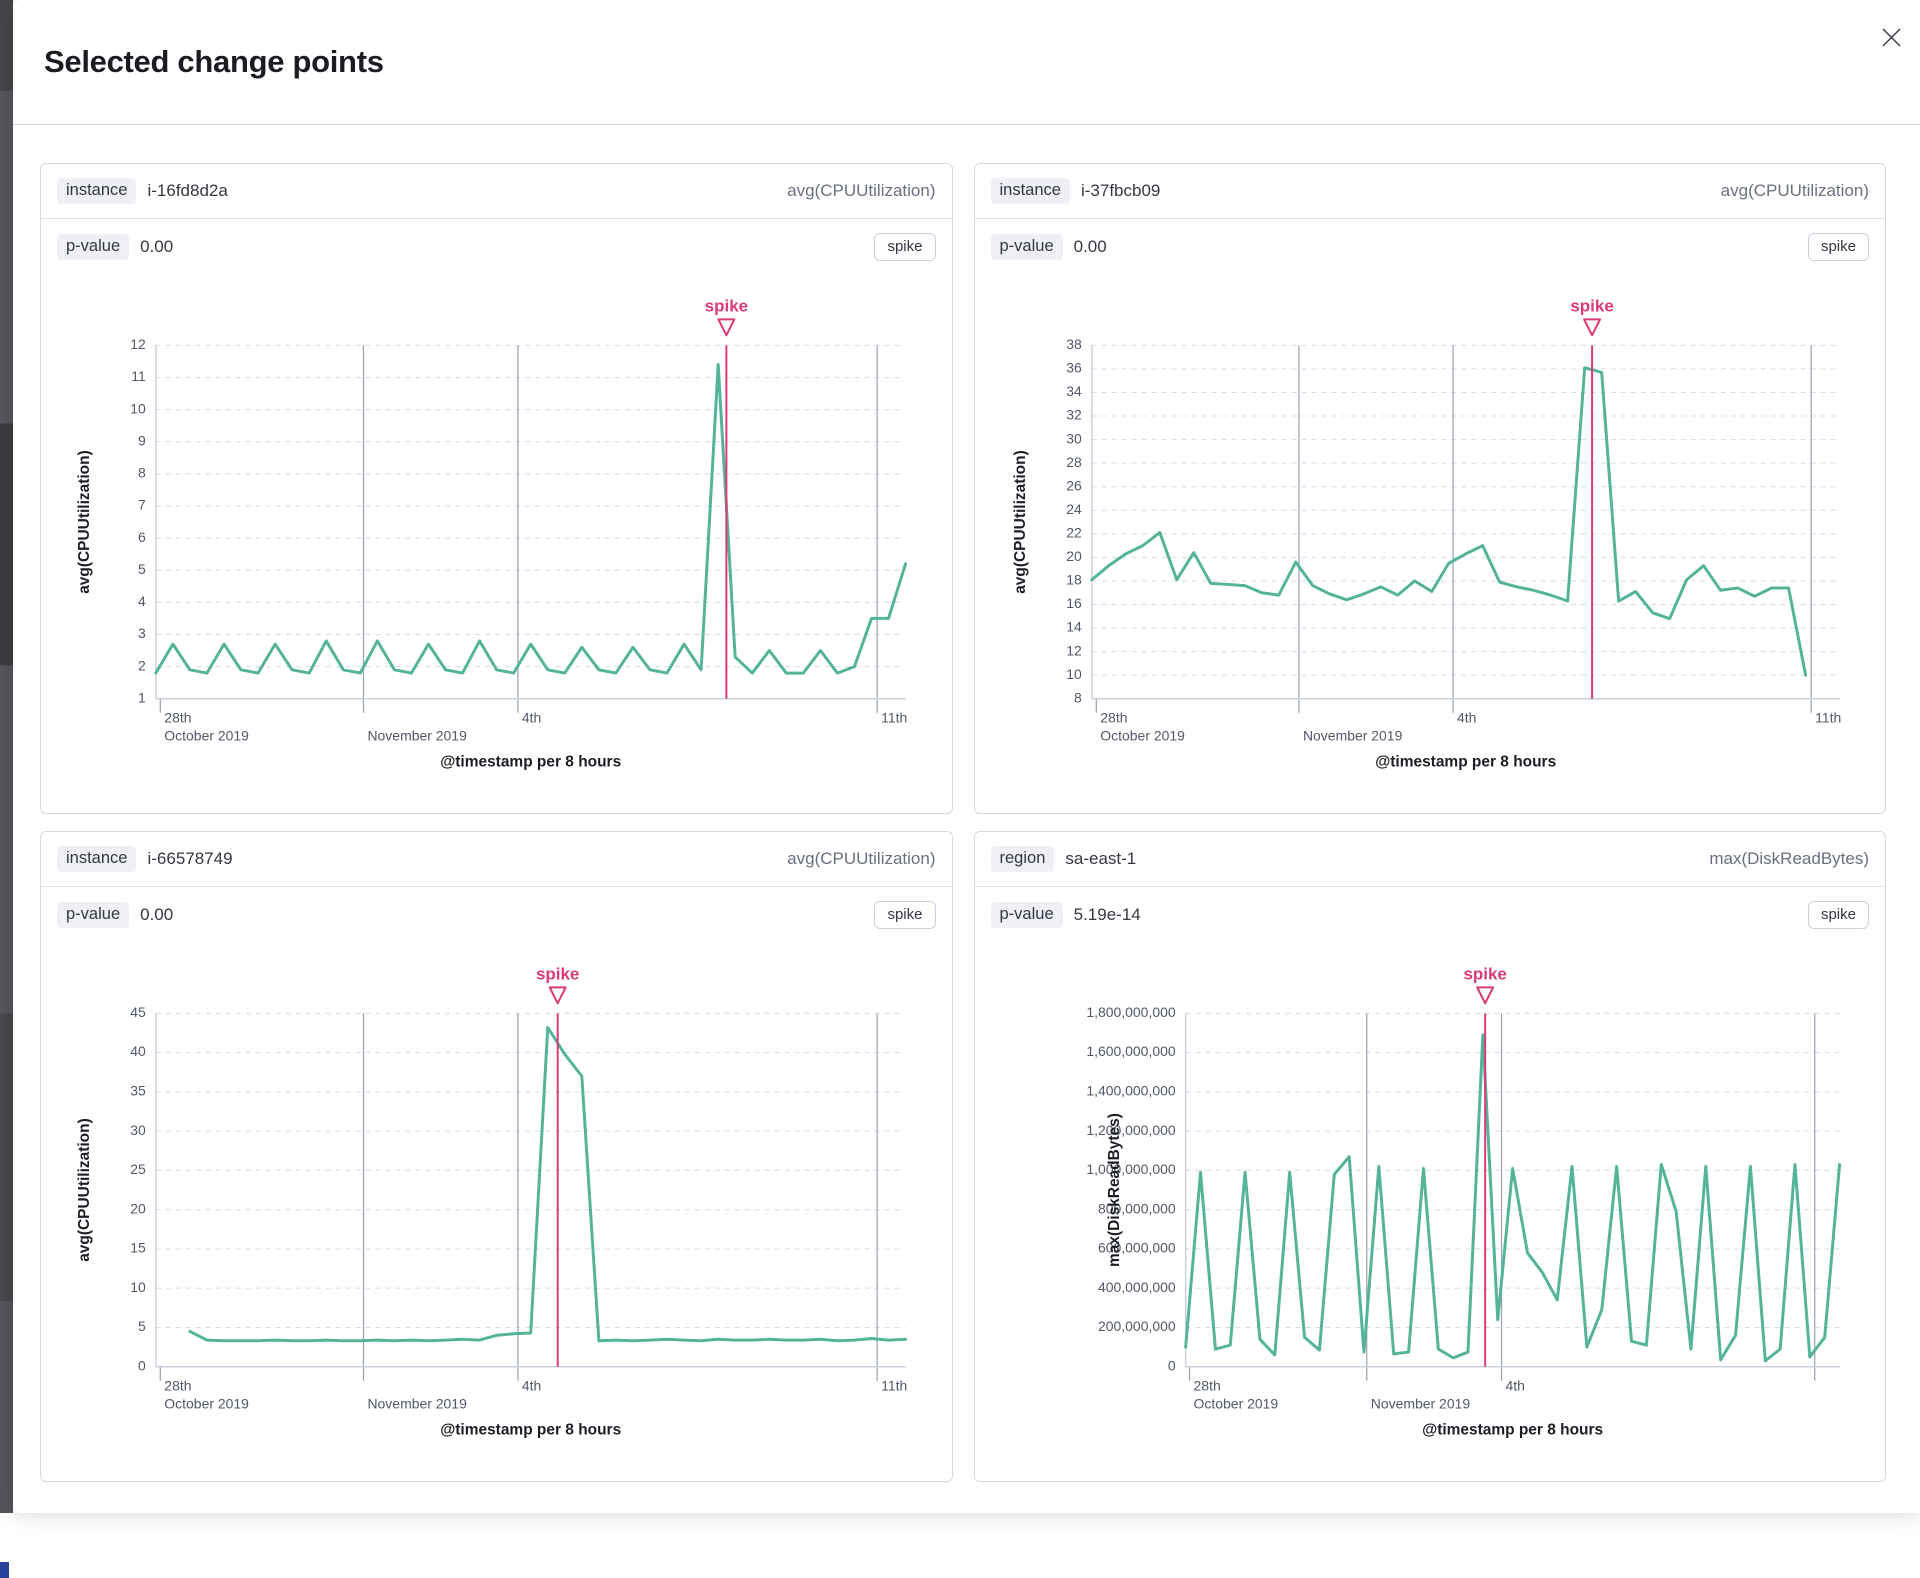  Describe the element at coordinates (138, 1169) in the screenshot. I see `y-tick-label: 25` at that location.